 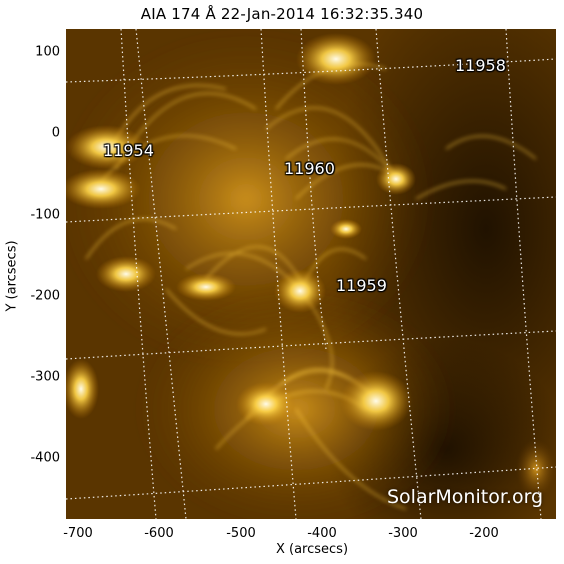 I want to click on x-axis-label: X (arcsecs), so click(x=312, y=549).